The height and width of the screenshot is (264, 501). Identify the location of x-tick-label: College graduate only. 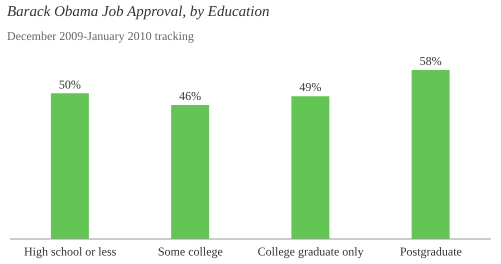
(311, 251).